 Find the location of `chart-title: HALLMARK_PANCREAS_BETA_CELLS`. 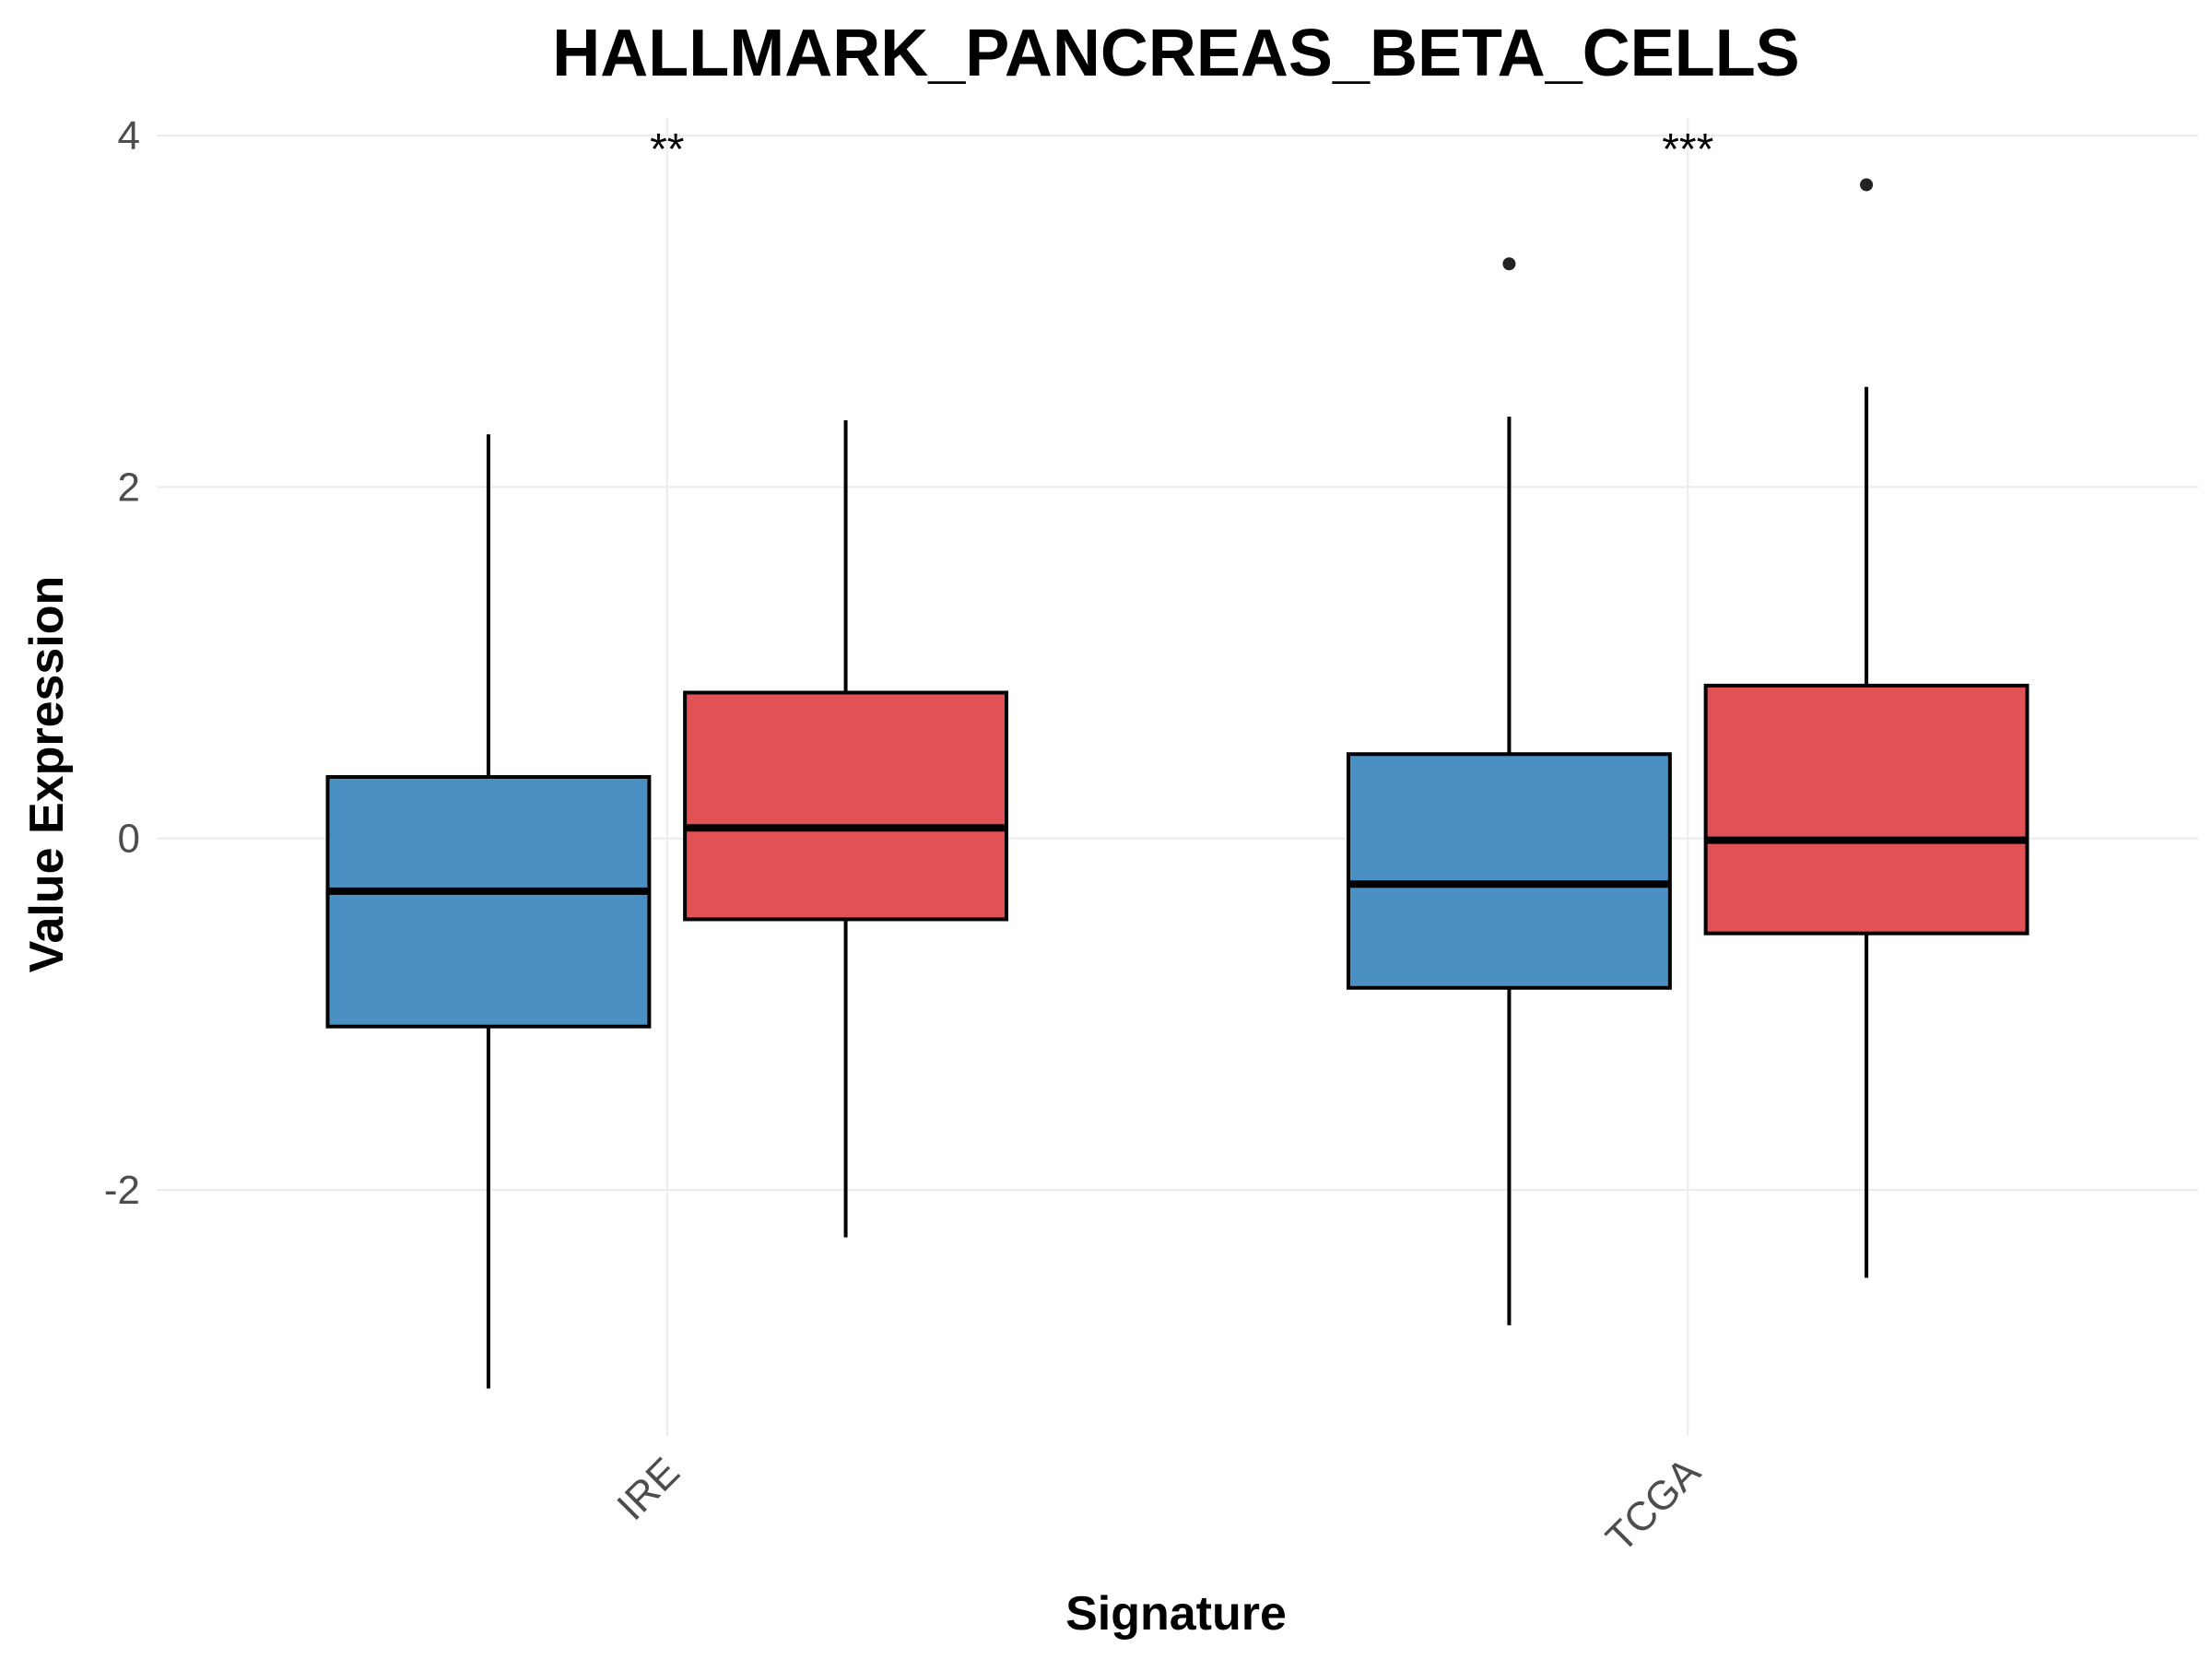

chart-title: HALLMARK_PANCREAS_BETA_CELLS is located at coordinates (1175, 53).